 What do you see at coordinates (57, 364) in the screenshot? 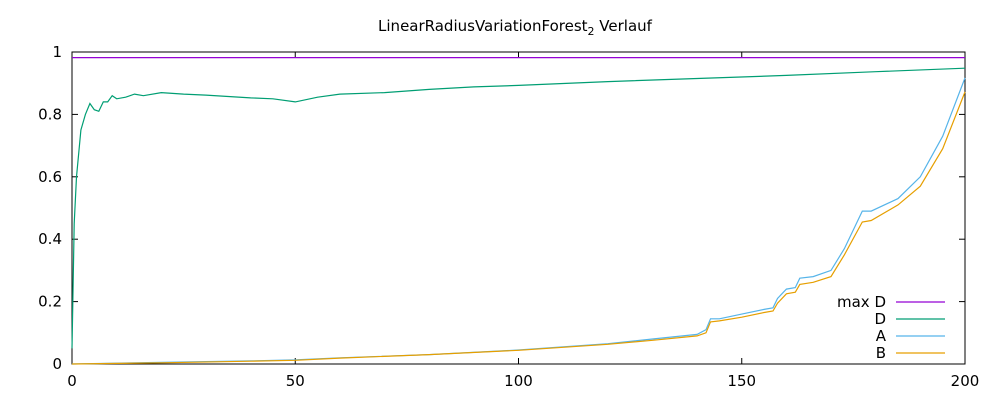
I see `y-tick-label: 0` at bounding box center [57, 364].